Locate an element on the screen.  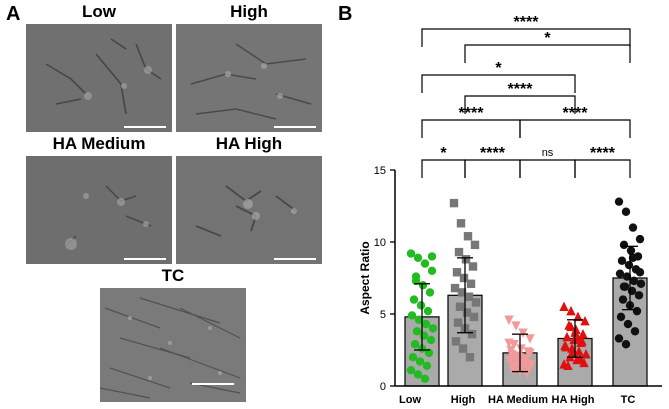
y-tick-label: 0 is located at coordinates (383, 387).